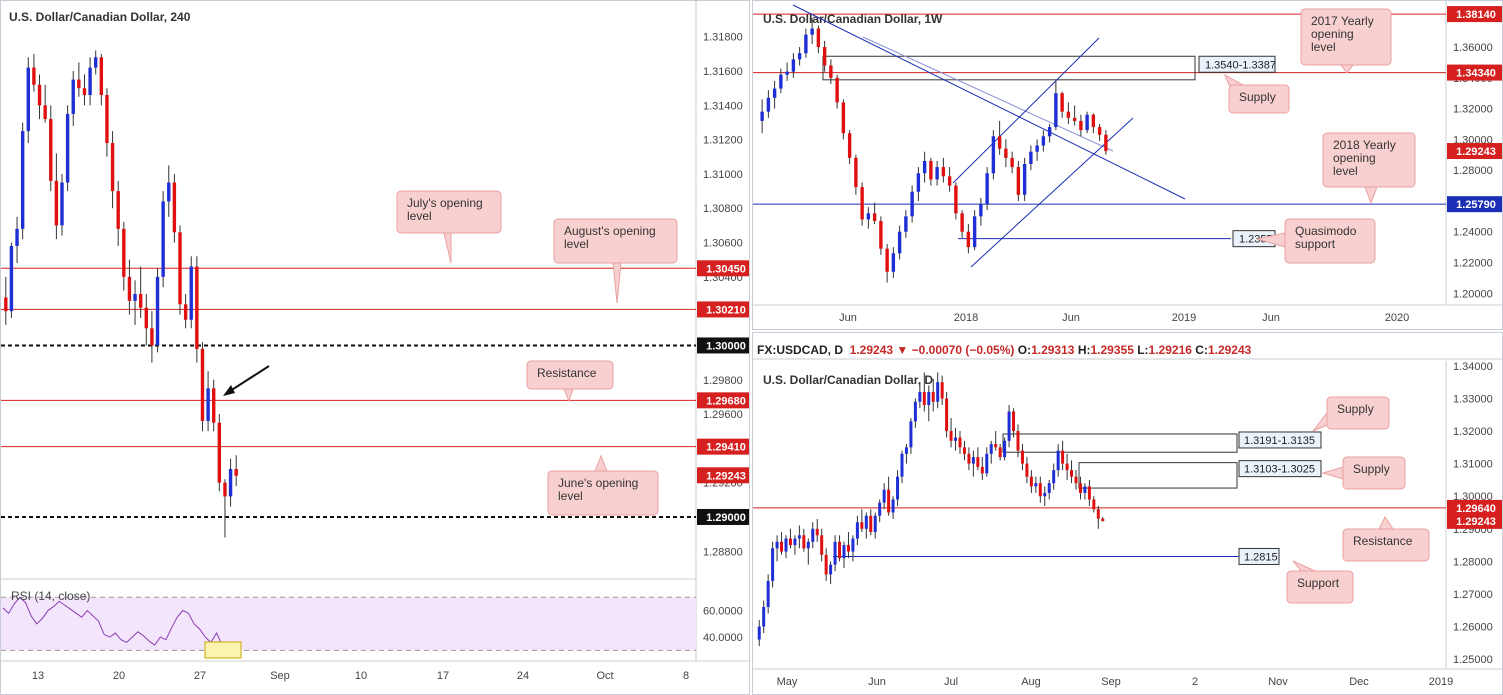  What do you see at coordinates (1259, 556) in the screenshot?
I see `daily-support-label-box` at bounding box center [1259, 556].